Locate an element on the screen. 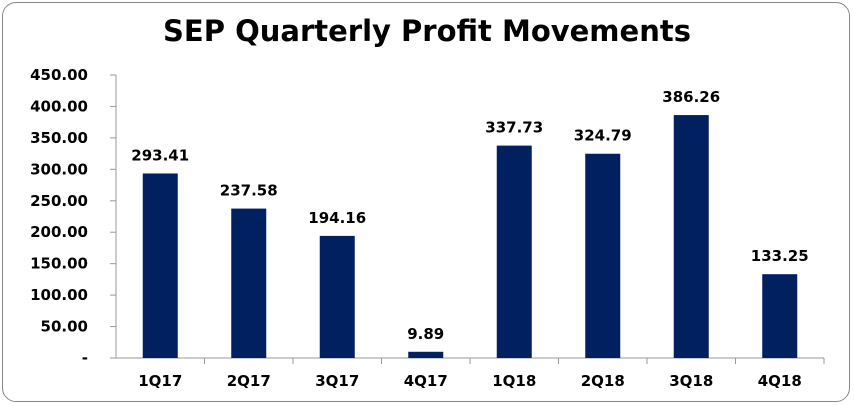 Image resolution: width=854 pixels, height=406 pixels. bar-3Q17 is located at coordinates (337, 296).